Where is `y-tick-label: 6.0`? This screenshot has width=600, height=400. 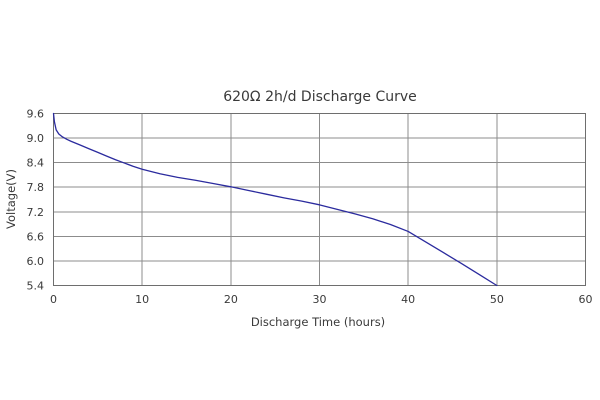 y-tick-label: 6.0 is located at coordinates (36, 261).